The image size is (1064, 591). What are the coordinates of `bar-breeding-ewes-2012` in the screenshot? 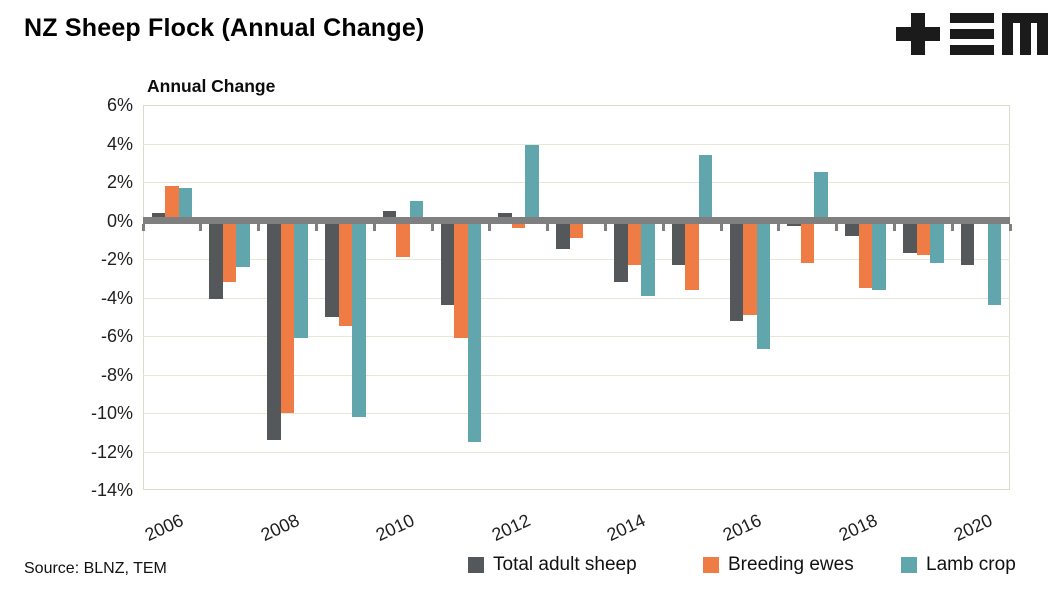 It's located at (518, 224).